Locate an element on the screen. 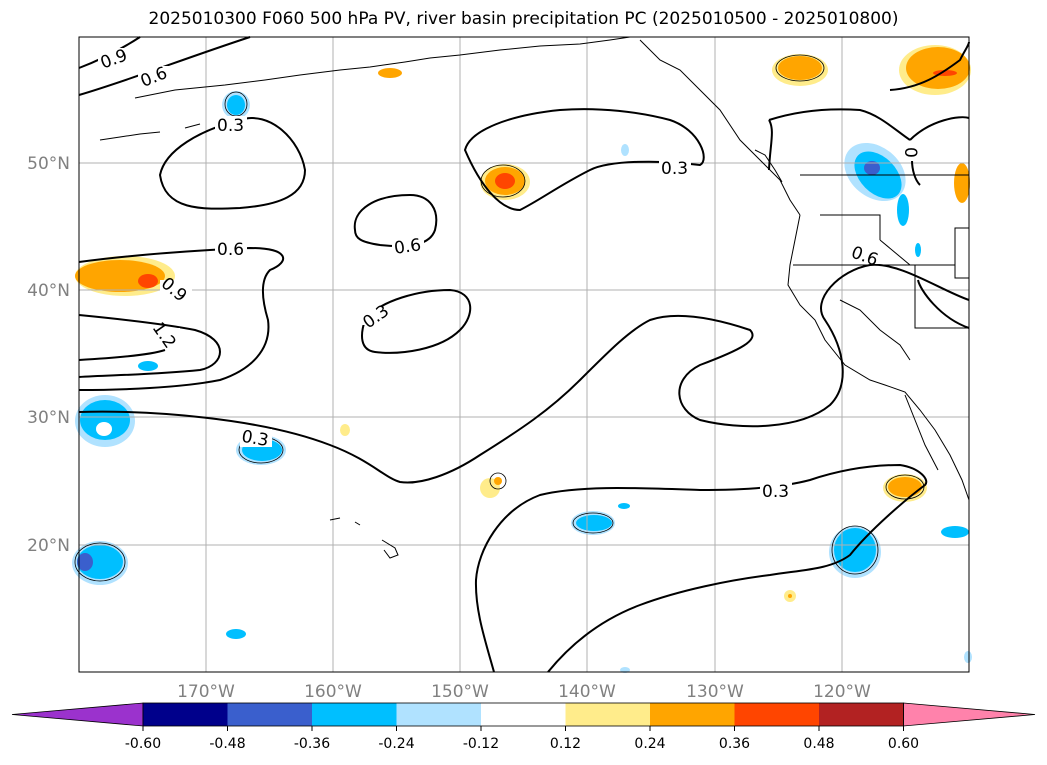  lon-label: 120°W is located at coordinates (842, 692).